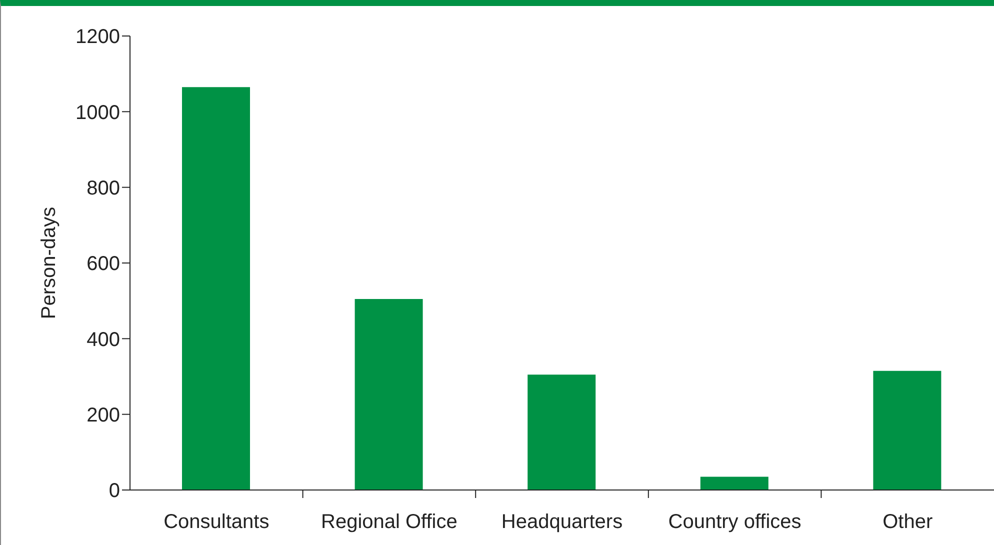 This screenshot has width=994, height=545. Describe the element at coordinates (217, 522) in the screenshot. I see `x-tick-label: Consultants` at that location.